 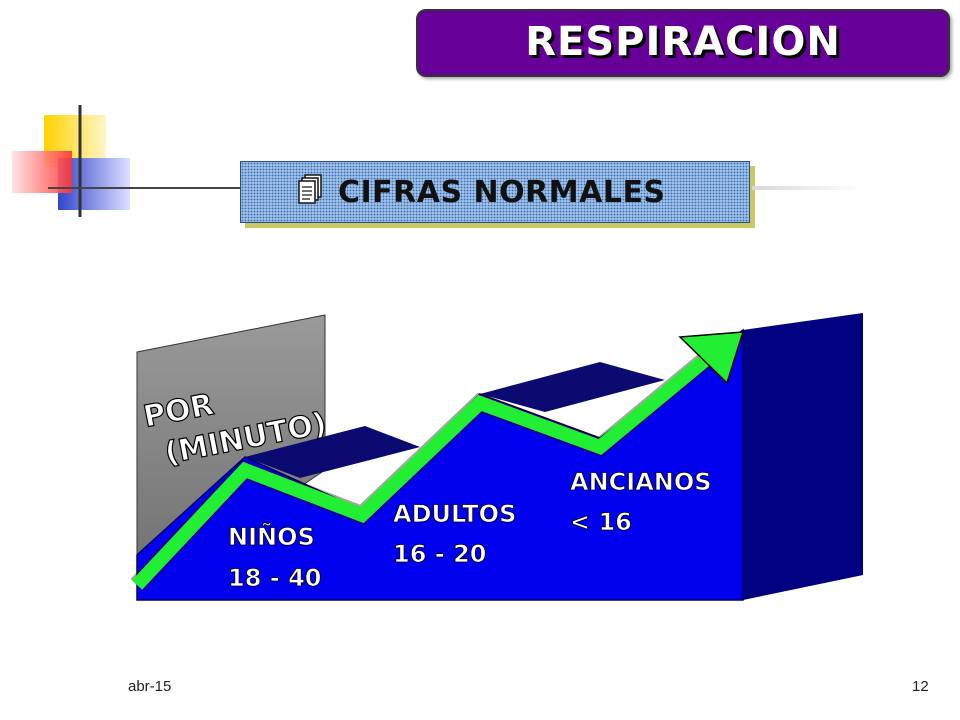 What do you see at coordinates (920, 686) in the screenshot?
I see `footer-page-number: 12` at bounding box center [920, 686].